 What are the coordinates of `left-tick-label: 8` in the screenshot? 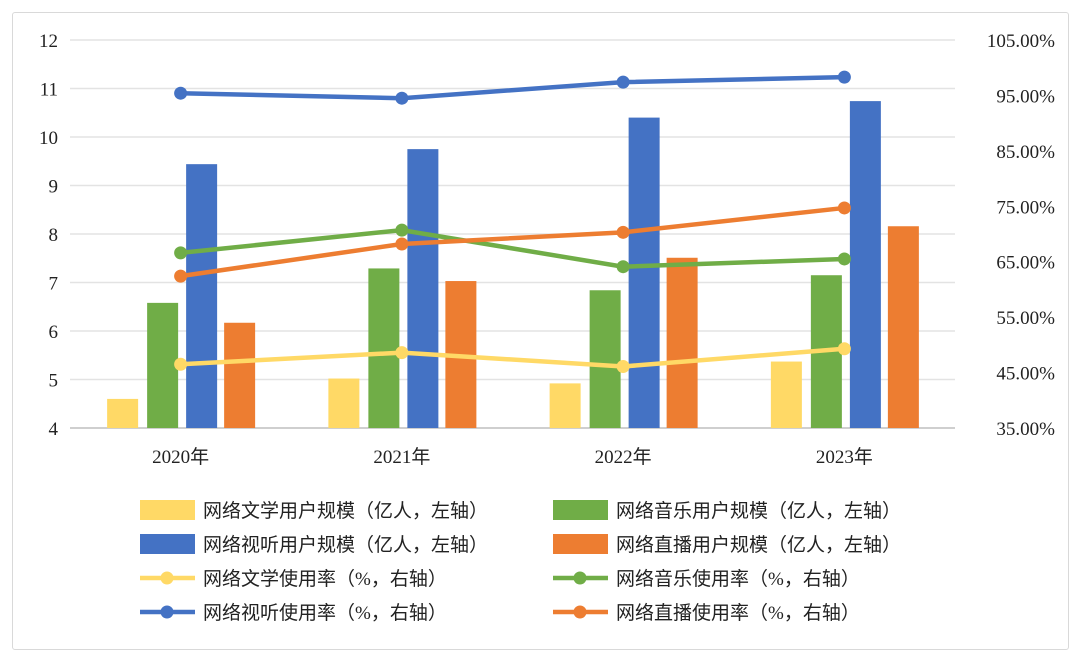 It's located at (54, 235).